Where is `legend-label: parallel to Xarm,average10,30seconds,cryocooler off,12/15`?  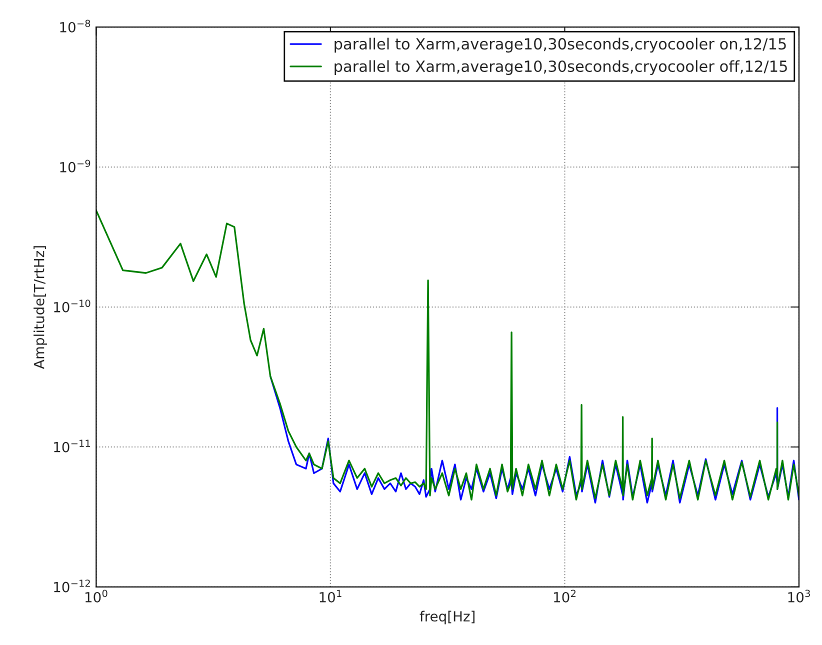 legend-label: parallel to Xarm,average10,30seconds,cryocooler off,12/15 is located at coordinates (560, 67).